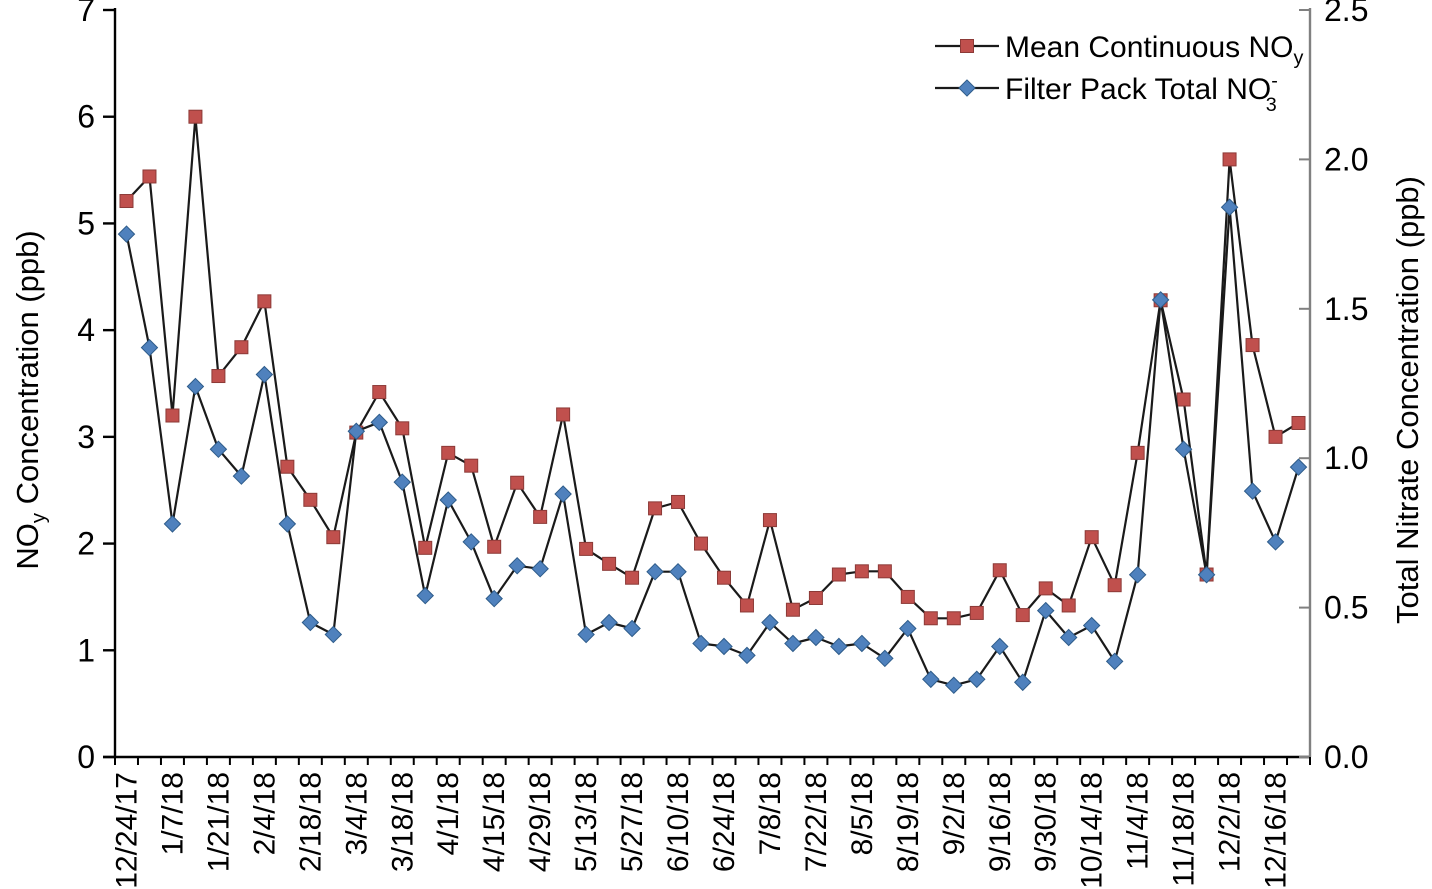 This screenshot has height=889, width=1432. What do you see at coordinates (1346, 458) in the screenshot?
I see `y-right-tick-label: 1.0` at bounding box center [1346, 458].